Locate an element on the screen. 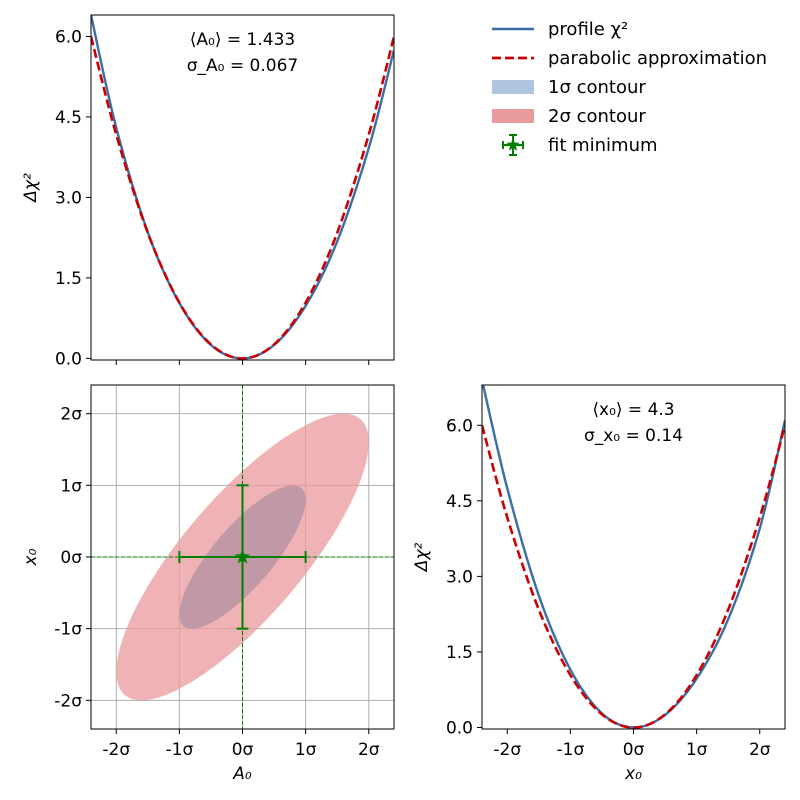 The width and height of the screenshot is (800, 800). legend-label: 1σ contour is located at coordinates (597, 87).